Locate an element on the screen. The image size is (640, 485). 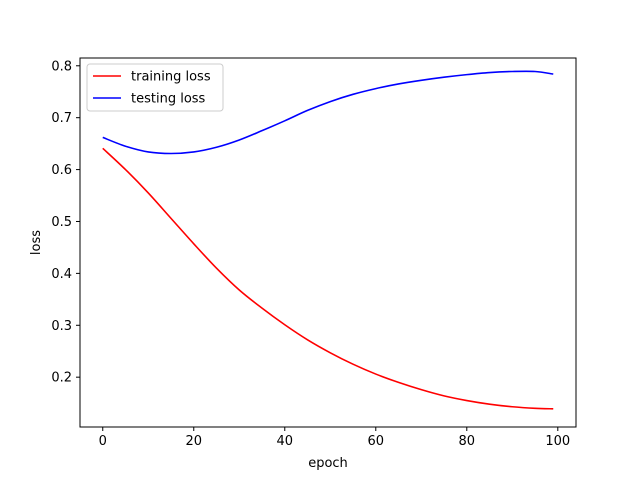
series-line-testing-loss is located at coordinates (328, 112).